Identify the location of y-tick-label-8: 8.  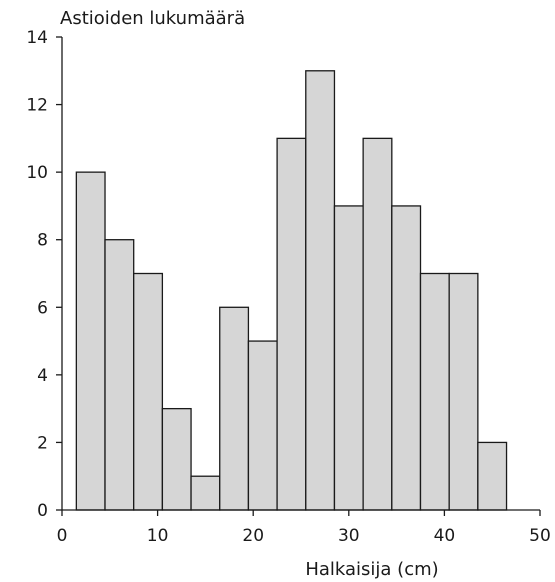
(42, 241).